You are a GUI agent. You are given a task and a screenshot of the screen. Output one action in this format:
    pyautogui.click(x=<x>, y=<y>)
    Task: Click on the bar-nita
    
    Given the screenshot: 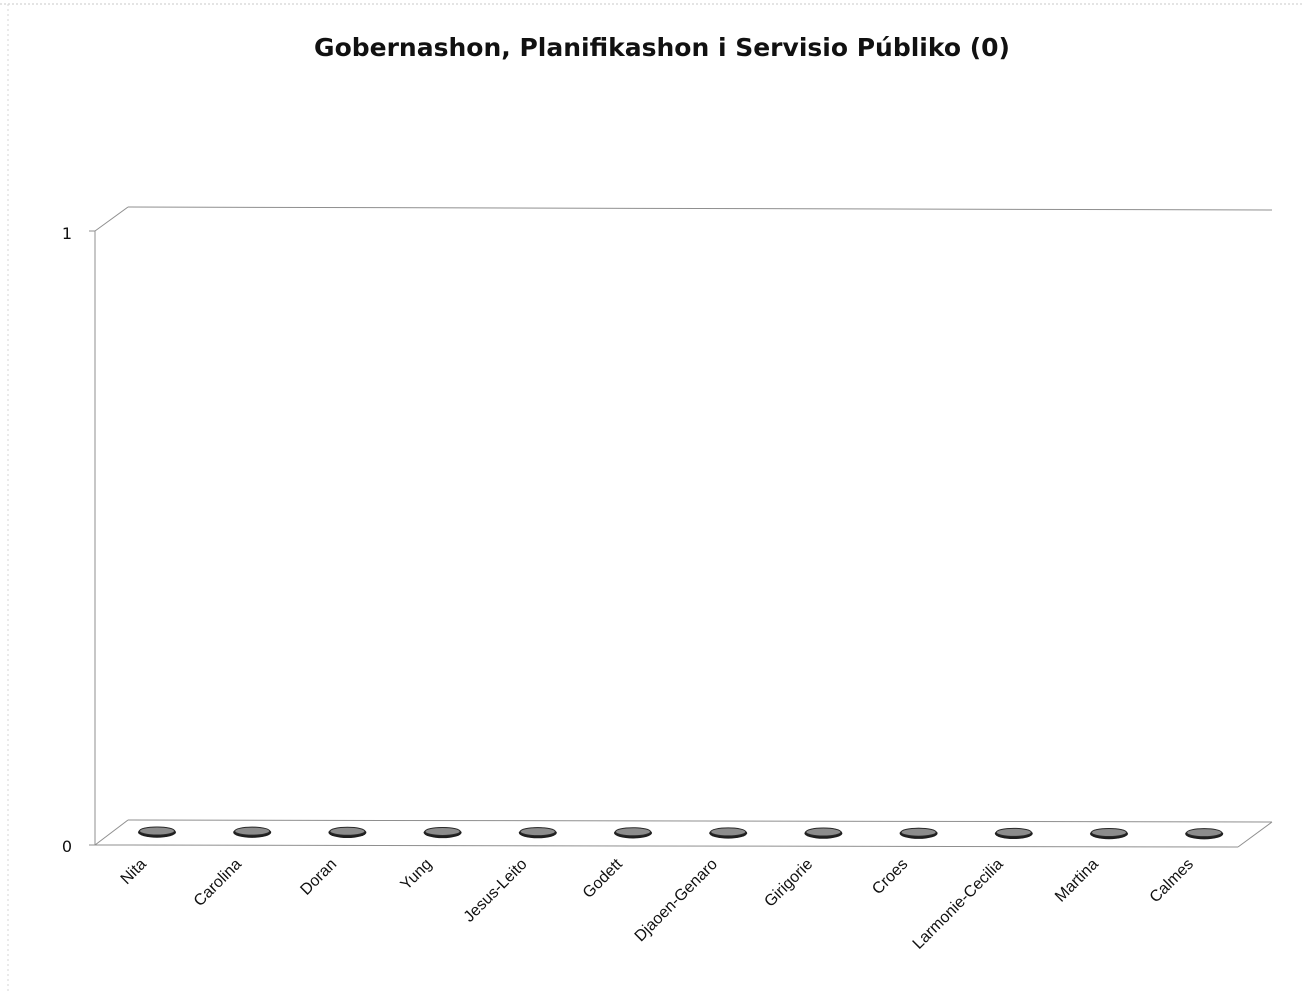 What is the action you would take?
    pyautogui.click(x=157, y=832)
    